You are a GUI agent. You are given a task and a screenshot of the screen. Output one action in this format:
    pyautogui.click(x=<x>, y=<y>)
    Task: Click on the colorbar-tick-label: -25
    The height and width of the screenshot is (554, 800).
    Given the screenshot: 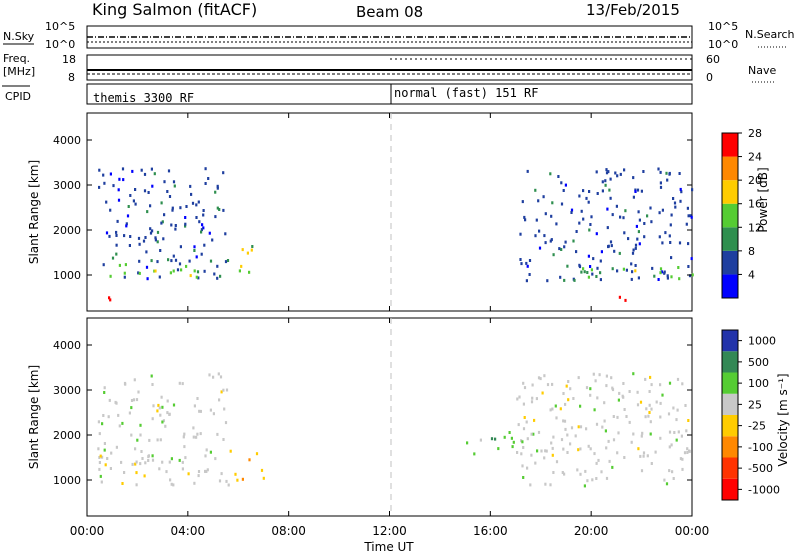 What is the action you would take?
    pyautogui.click(x=757, y=426)
    